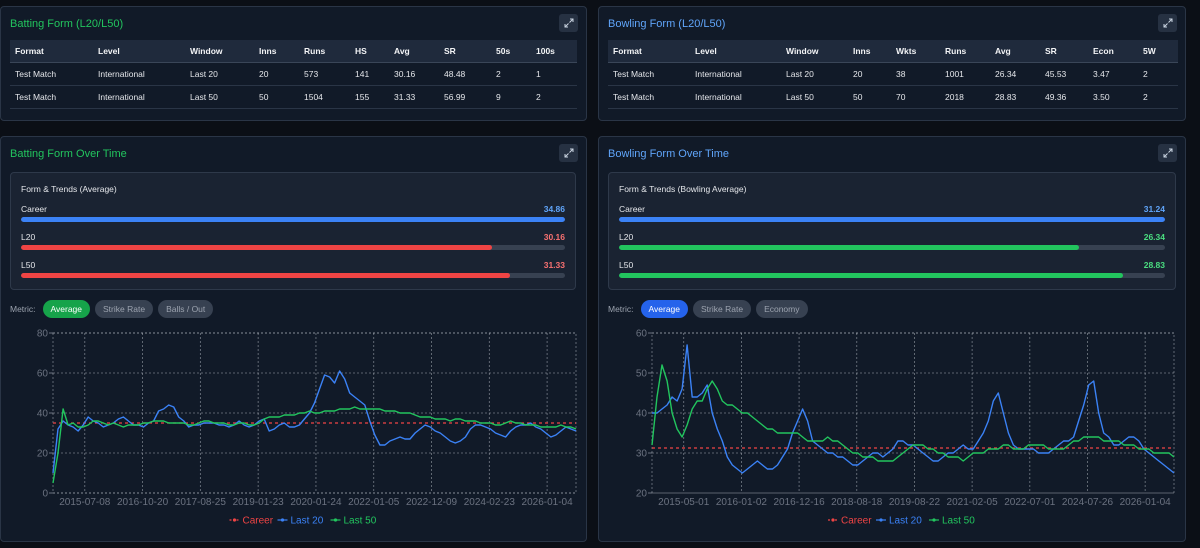 The image size is (1200, 548). I want to click on table-cell: Last 20, so click(219, 74).